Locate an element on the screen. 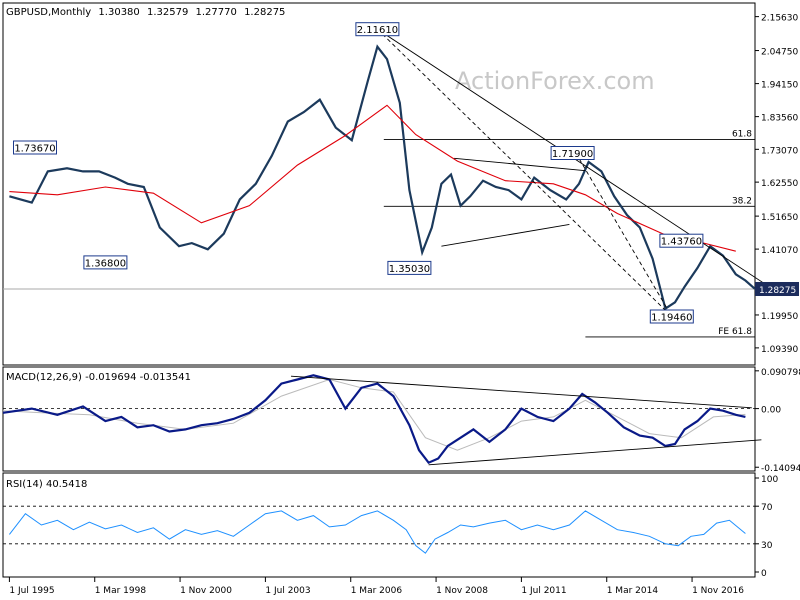 The image size is (800, 600). time-tick-label: 1 Jul 2003 is located at coordinates (287, 591).